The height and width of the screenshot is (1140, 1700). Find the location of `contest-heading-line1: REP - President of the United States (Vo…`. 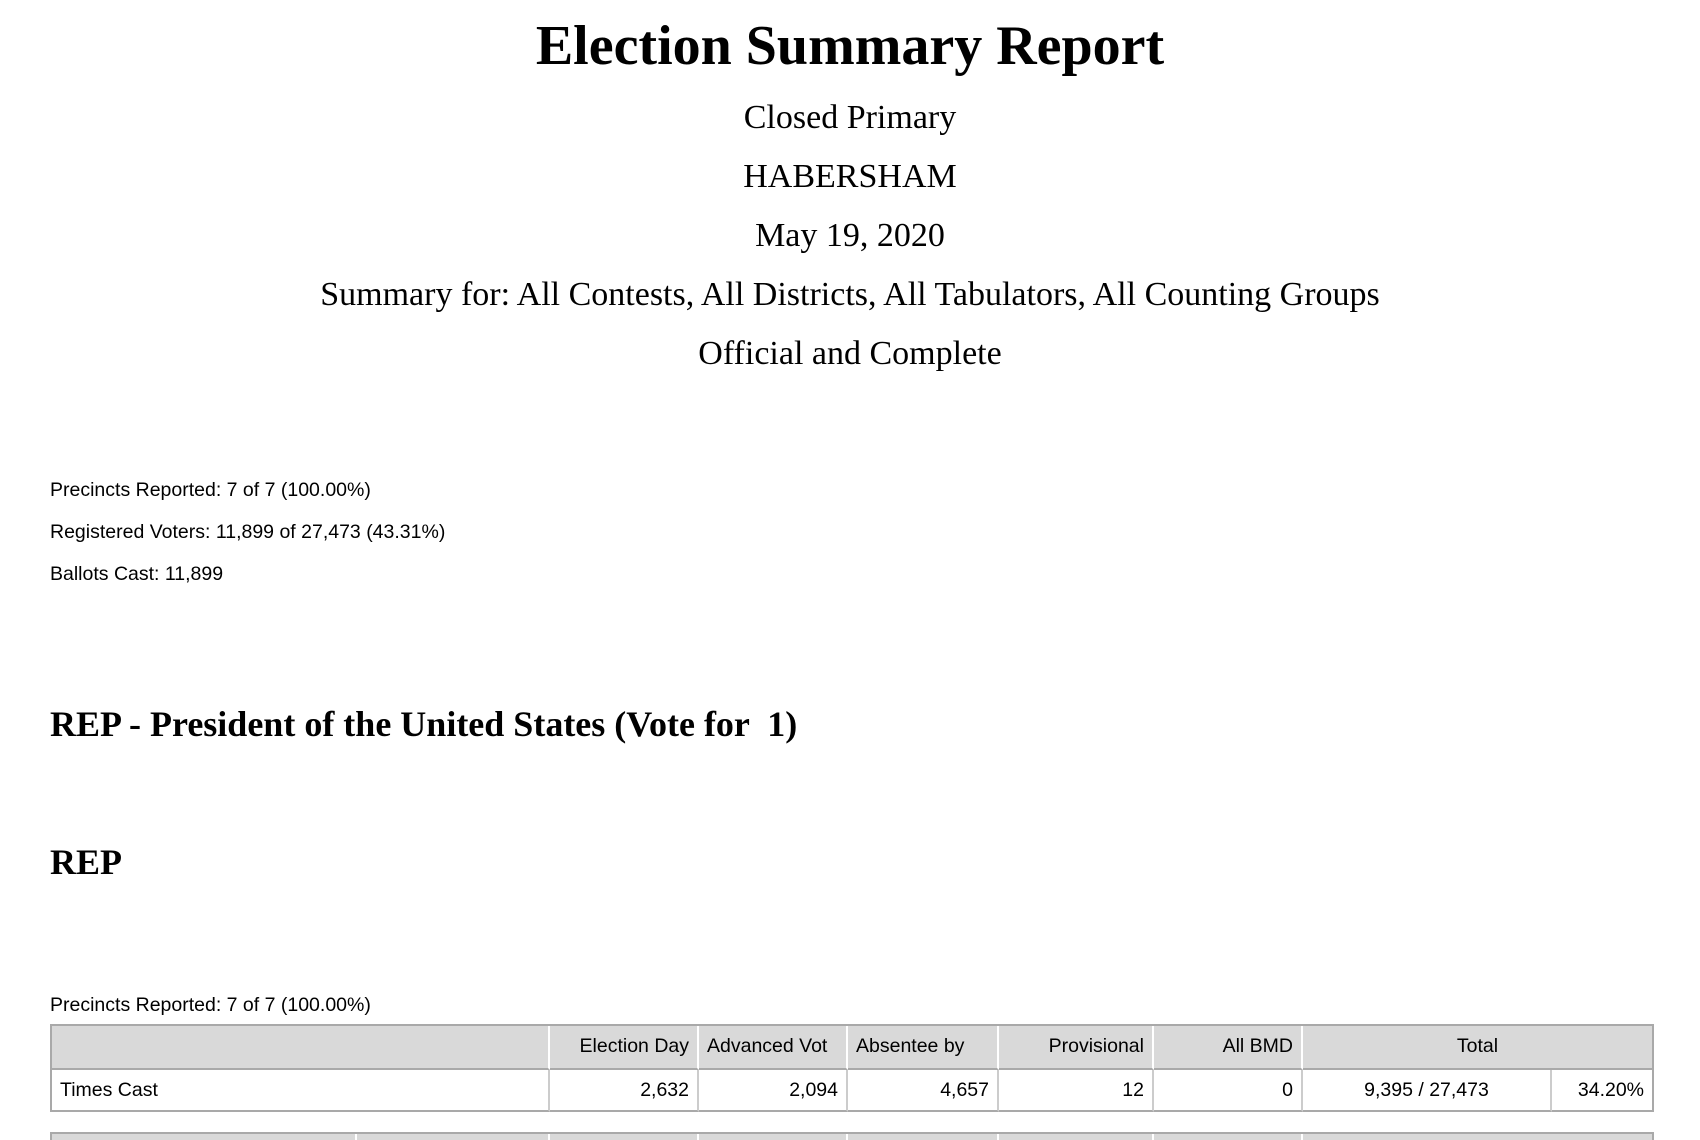

contest-heading-line1: REP - President of the United States (Vo… is located at coordinates (424, 724).